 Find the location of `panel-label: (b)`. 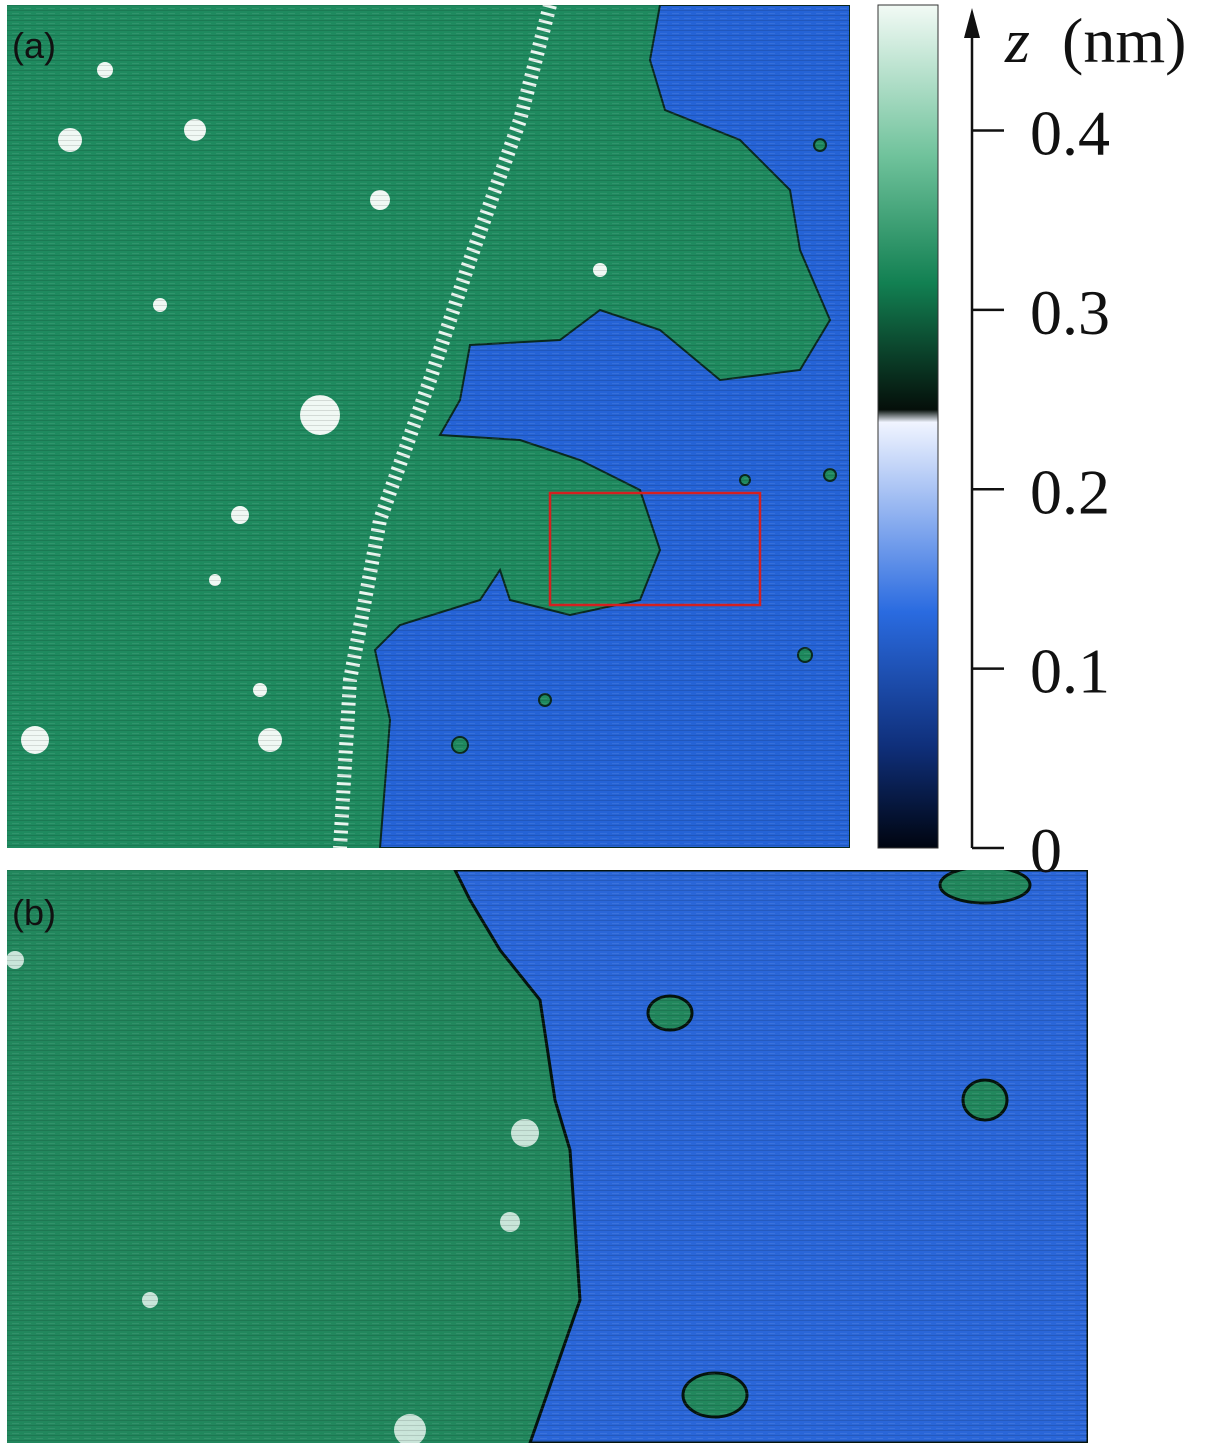

panel-label: (b) is located at coordinates (34, 912).